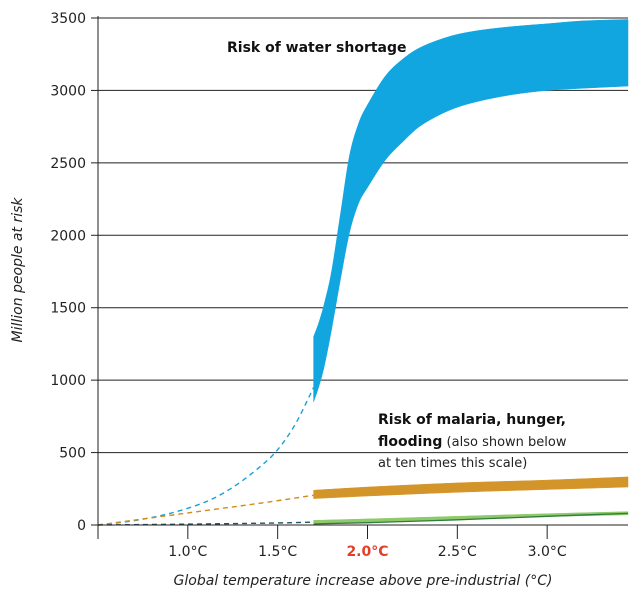 Image resolution: width=631 pixels, height=591 pixels. What do you see at coordinates (504, 442) in the screenshot?
I see `malaria-label-also-shown: (also shown below` at bounding box center [504, 442].